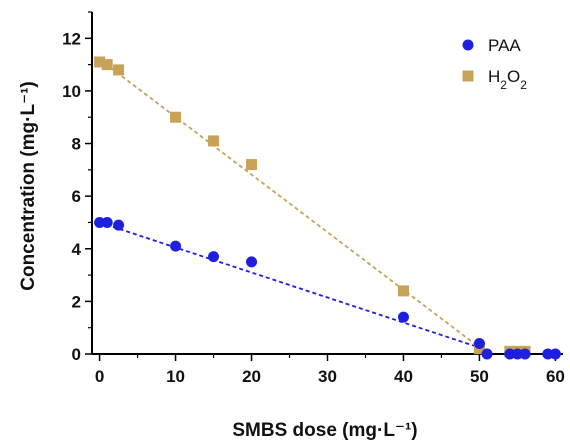 The width and height of the screenshot is (570, 443). What do you see at coordinates (468, 45) in the screenshot?
I see `legend-marker-paa` at bounding box center [468, 45].